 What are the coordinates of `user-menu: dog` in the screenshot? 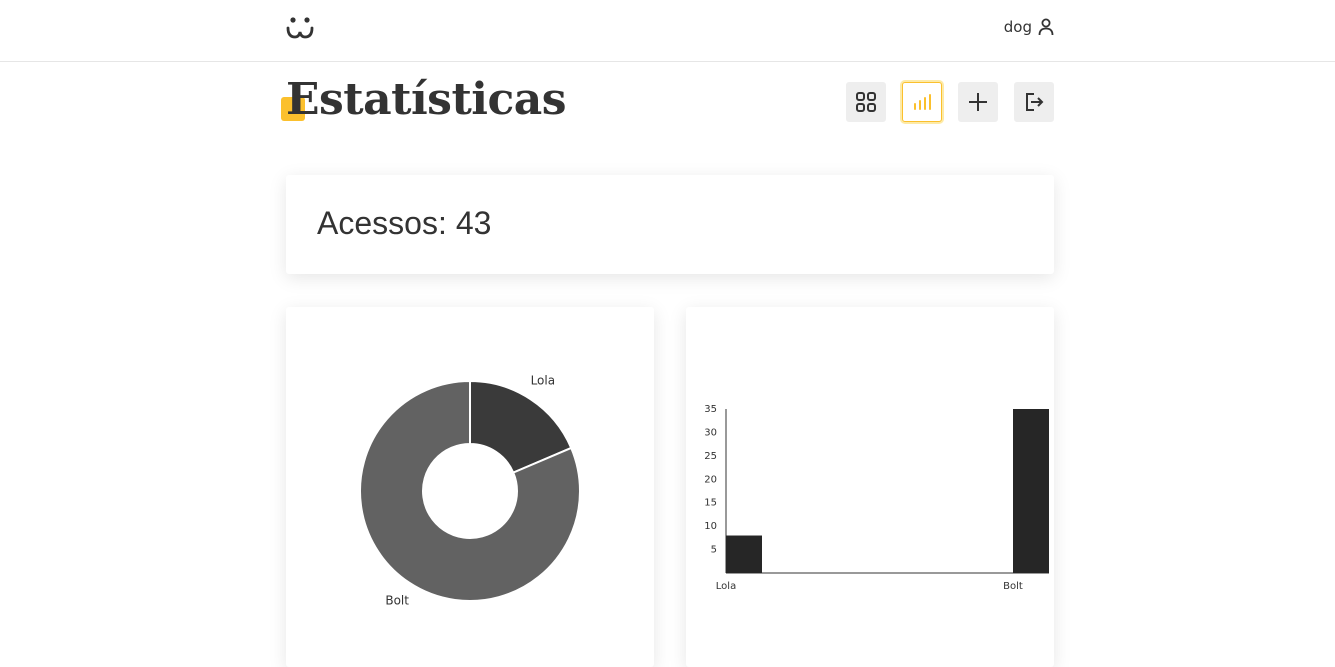 It's located at (1029, 27).